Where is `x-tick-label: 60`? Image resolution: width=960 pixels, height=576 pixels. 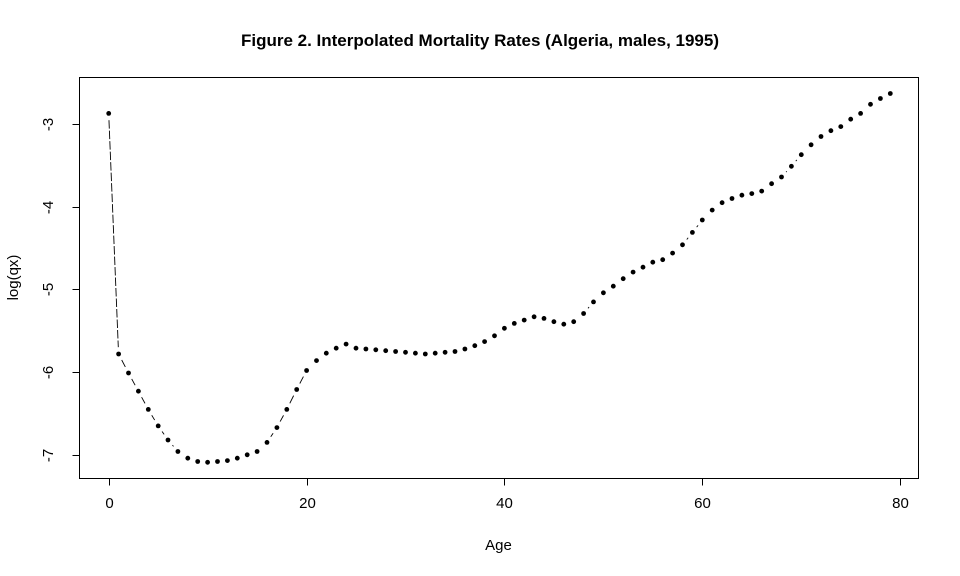
x-tick-label: 60 is located at coordinates (702, 503).